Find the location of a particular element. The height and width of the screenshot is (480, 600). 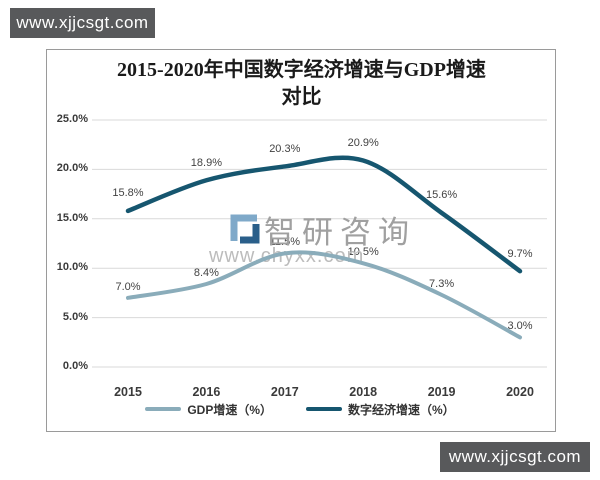

x-axis-tick-label: 2019 is located at coordinates (441, 392).